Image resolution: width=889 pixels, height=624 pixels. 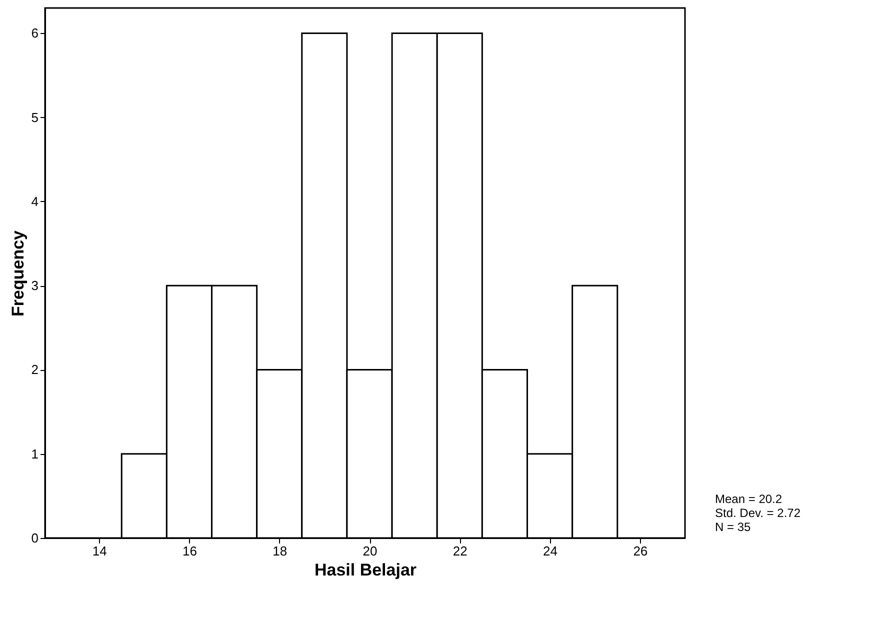 I want to click on x-tick-label: 16, so click(x=189, y=551).